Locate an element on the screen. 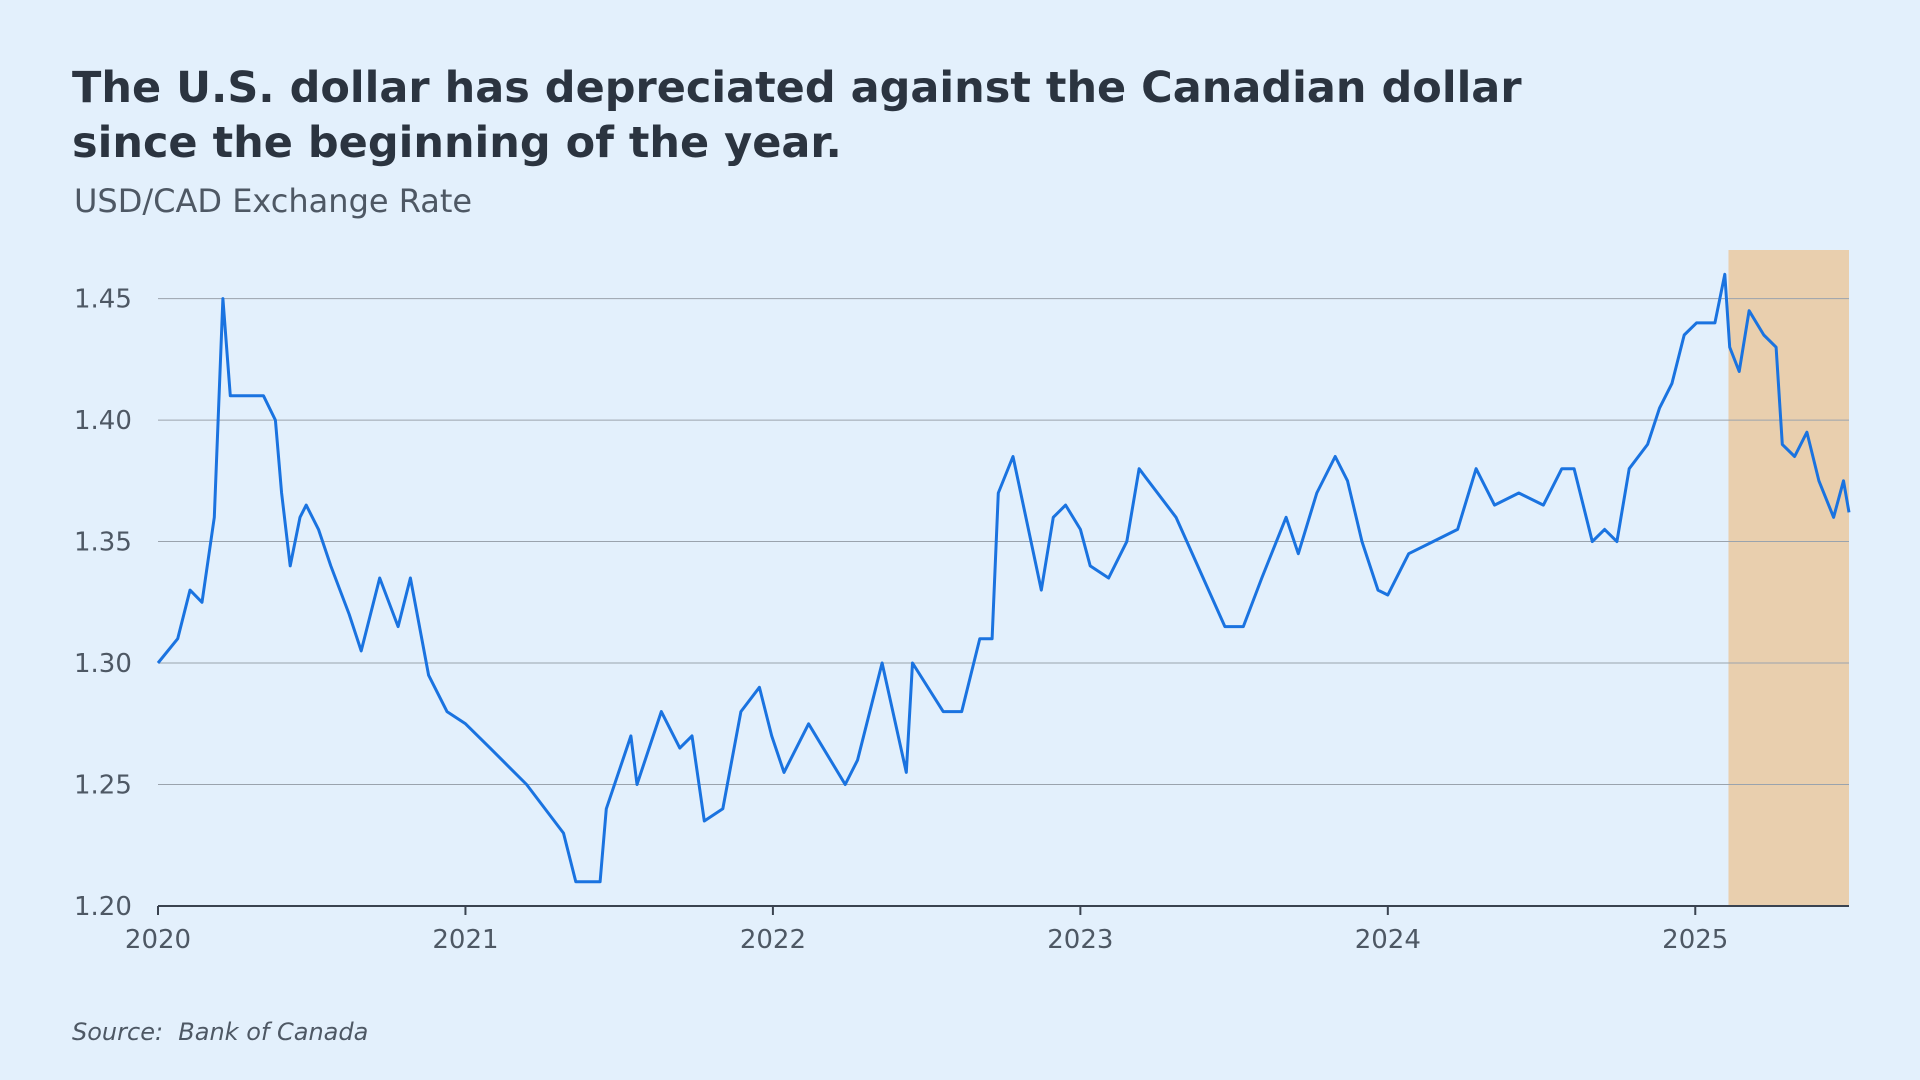 The width and height of the screenshot is (1920, 1080). highlight-band is located at coordinates (1788, 578).